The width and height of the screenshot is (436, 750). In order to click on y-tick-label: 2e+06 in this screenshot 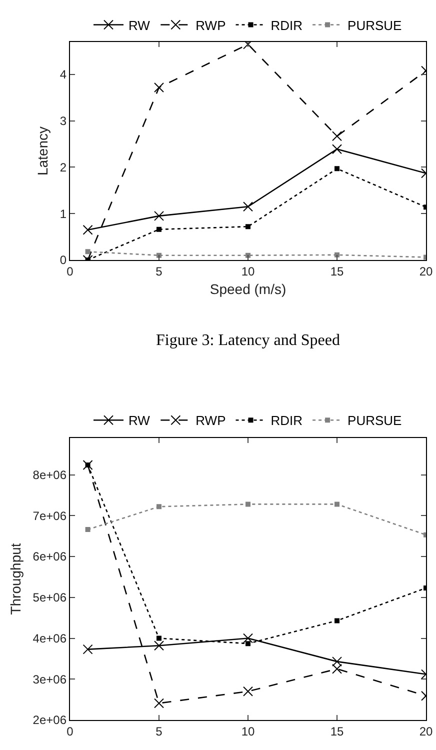, I will do `click(49, 720)`.